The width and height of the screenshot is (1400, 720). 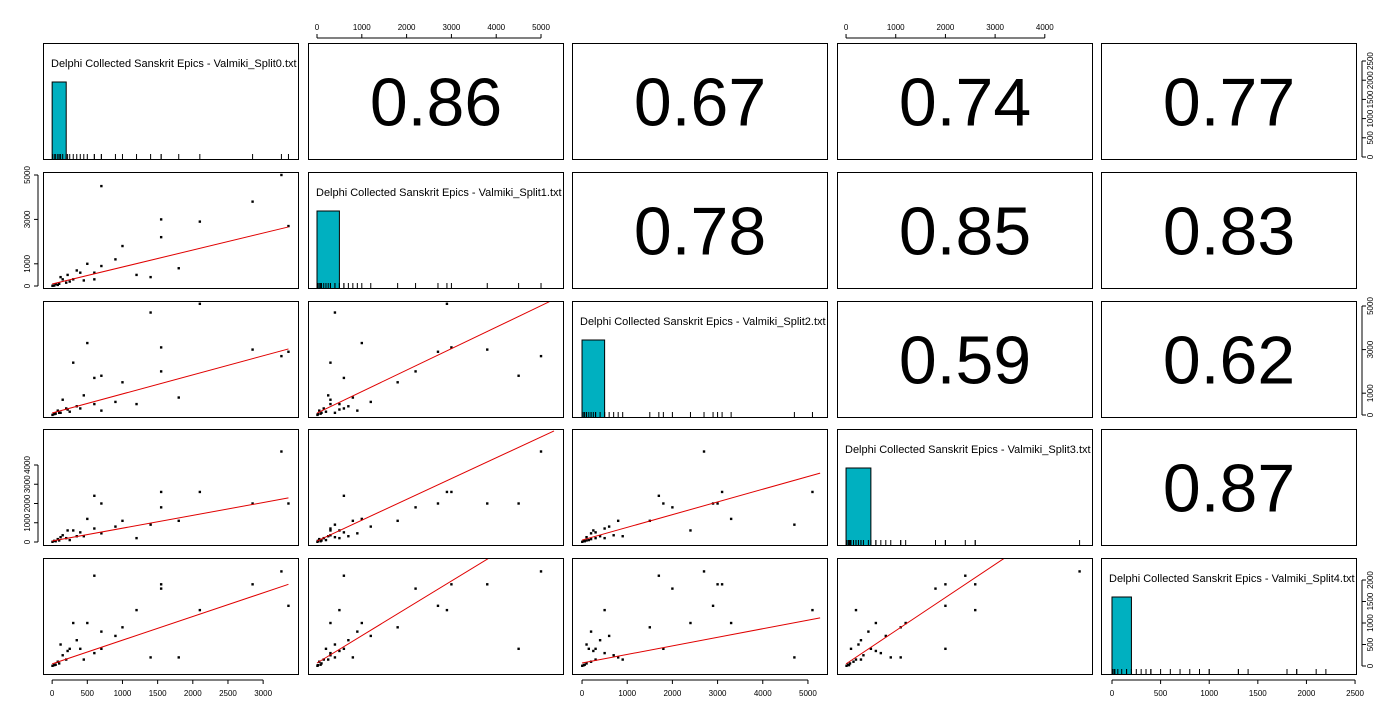 I want to click on histogram-bar, so click(x=858, y=506).